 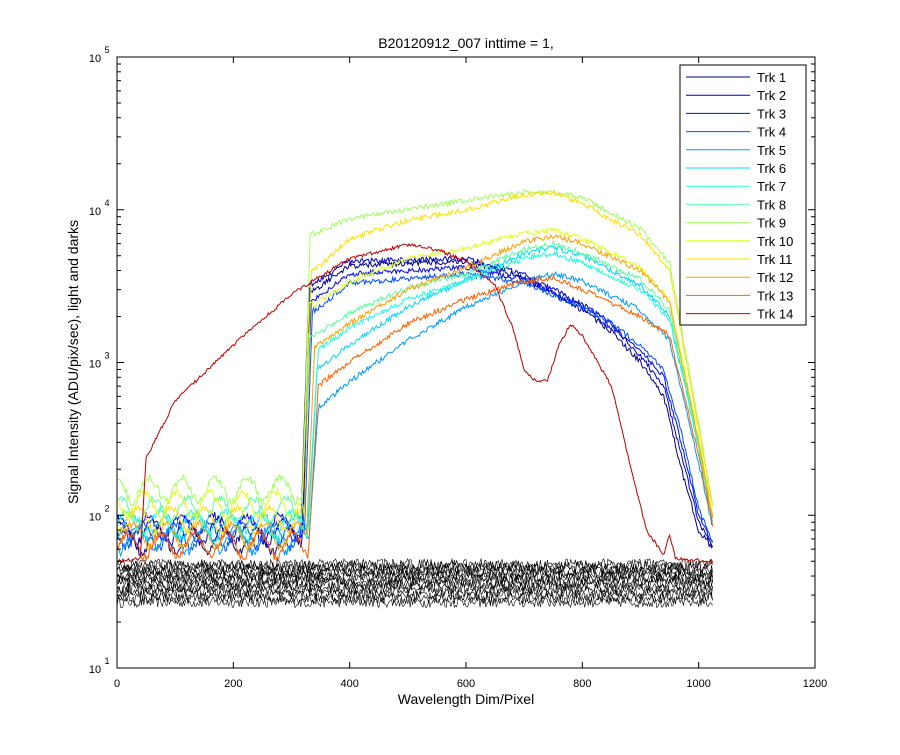 What do you see at coordinates (771, 95) in the screenshot?
I see `legend-label: Trk 2` at bounding box center [771, 95].